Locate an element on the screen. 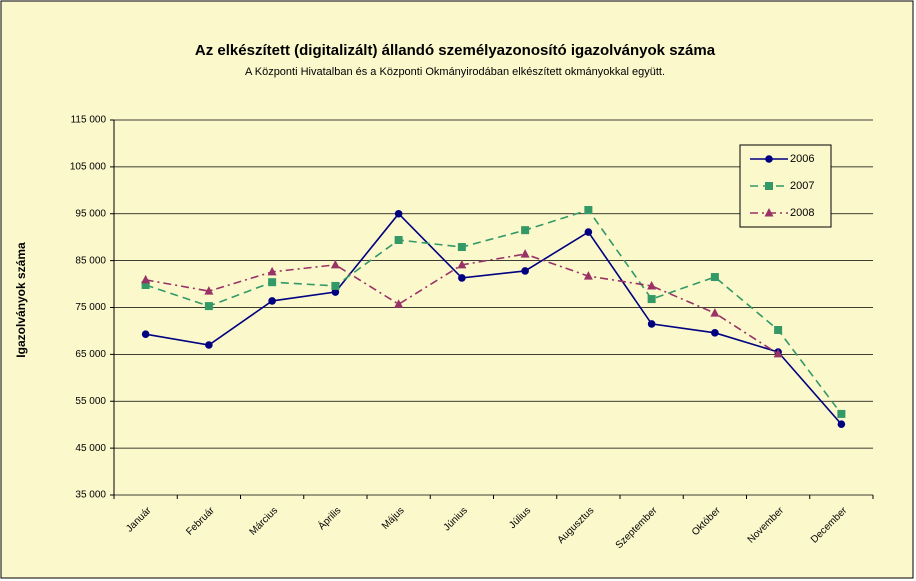 This screenshot has width=916, height=581. y-axis-label: Igazolványok száma is located at coordinates (21, 300).